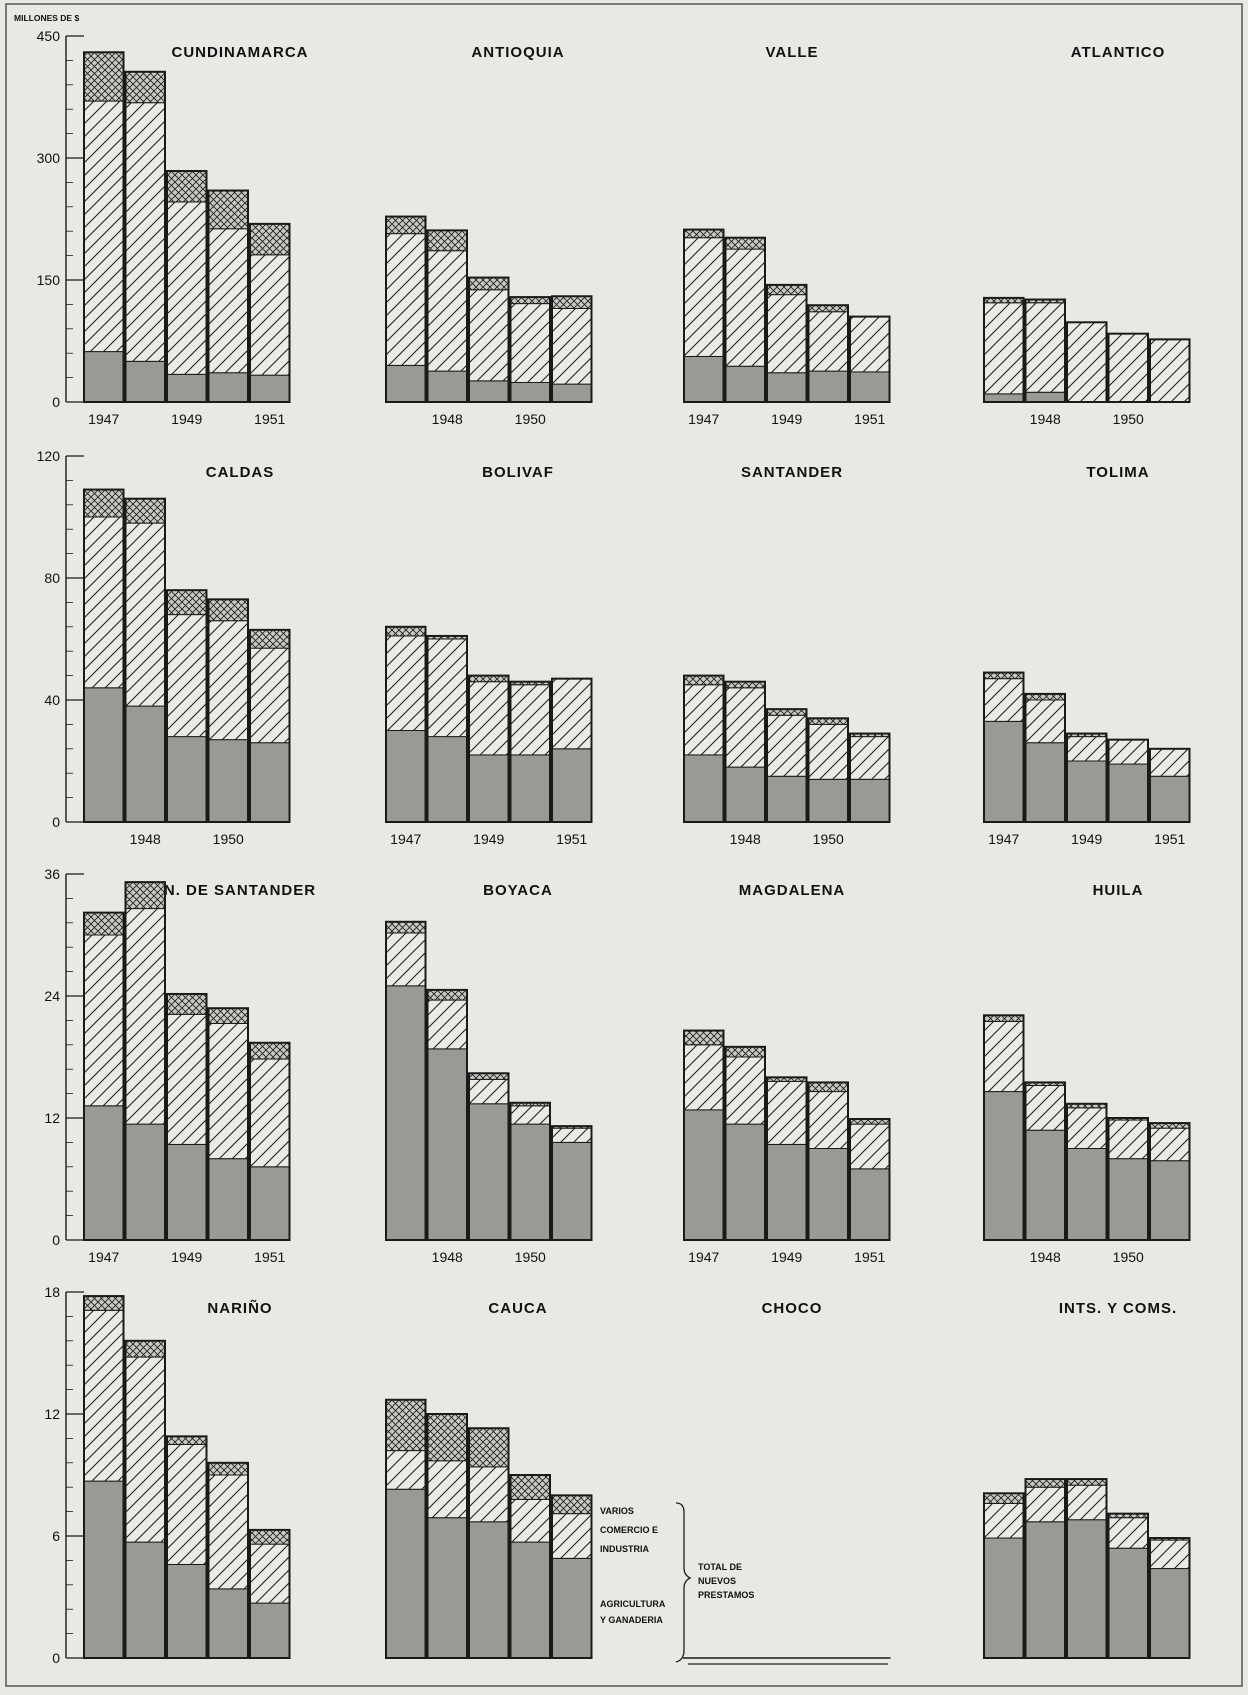 The width and height of the screenshot is (1248, 1695). Describe the element at coordinates (199, 1073) in the screenshot. I see `panel-n-de-santander: N. DE SANTANDER 1947 1949 1951` at that location.